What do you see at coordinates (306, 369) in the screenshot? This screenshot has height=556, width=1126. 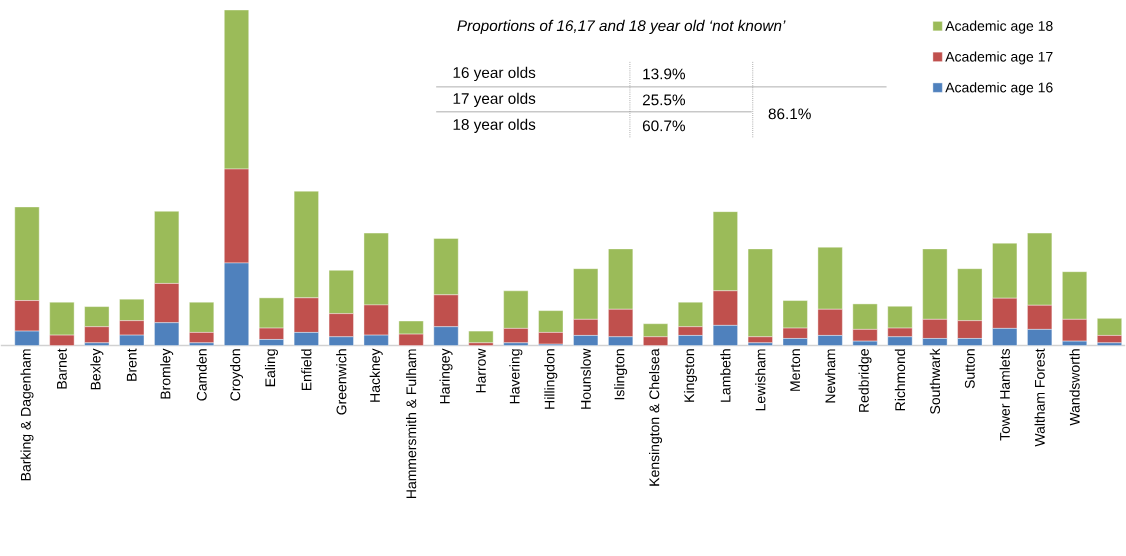 I see `x-tick-label: Enfield` at bounding box center [306, 369].